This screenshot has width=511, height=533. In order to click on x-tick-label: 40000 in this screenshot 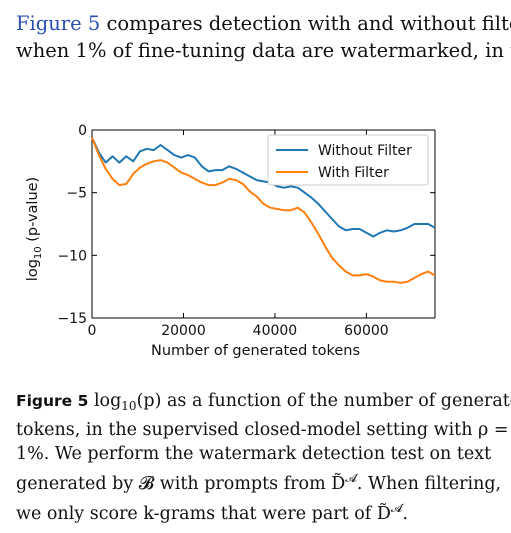, I will do `click(275, 331)`.